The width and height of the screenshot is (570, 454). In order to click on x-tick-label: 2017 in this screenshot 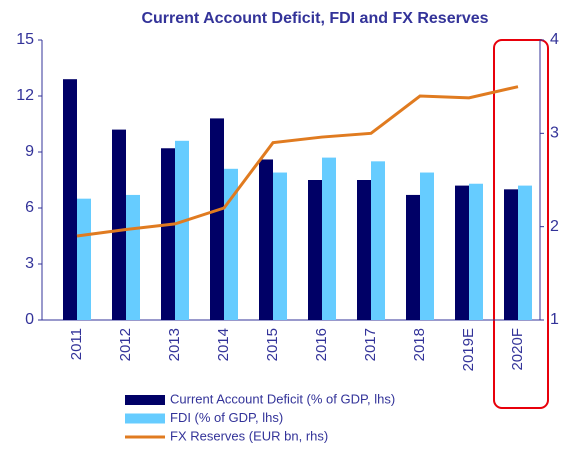, I will do `click(370, 344)`.